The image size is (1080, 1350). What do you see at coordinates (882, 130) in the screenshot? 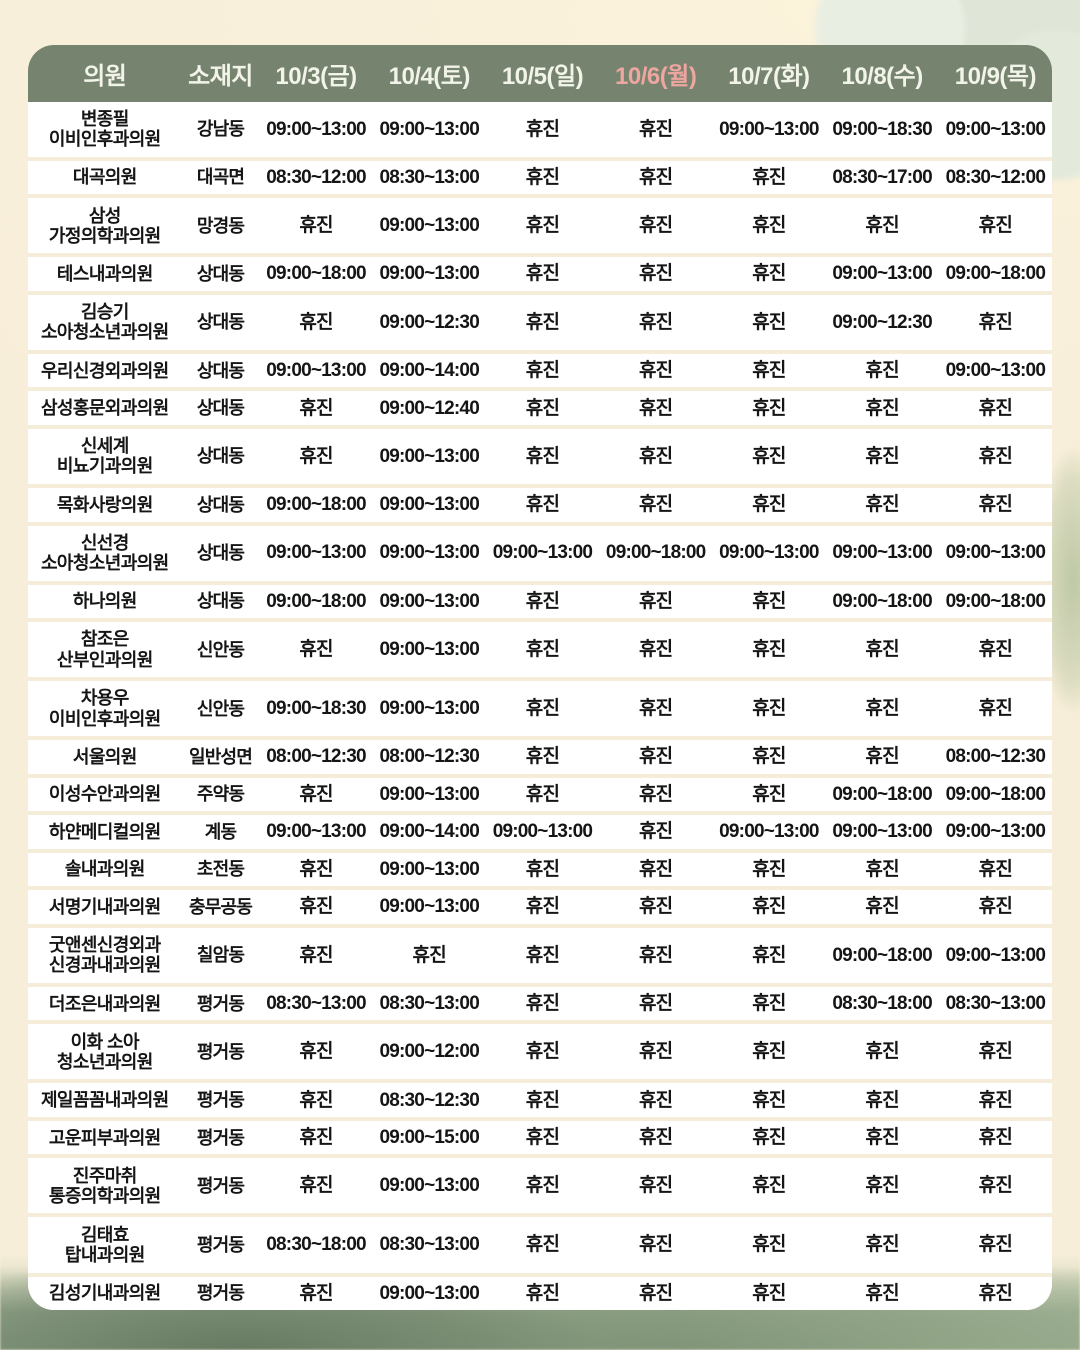
I see `schedule-cell: 09:00~18:30` at bounding box center [882, 130].